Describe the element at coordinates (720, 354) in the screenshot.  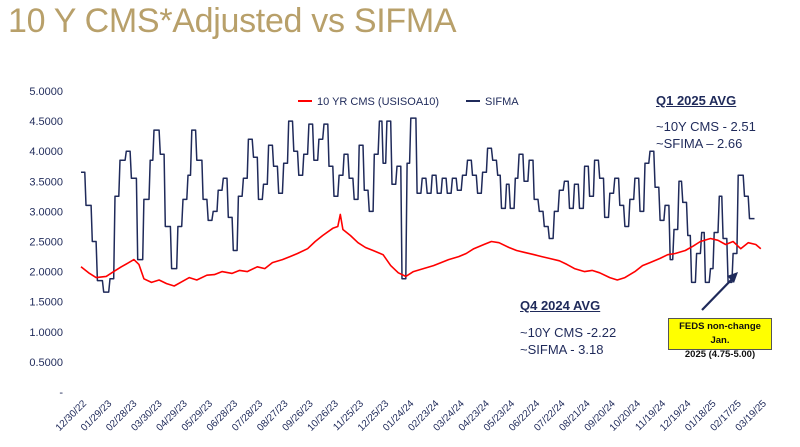
I see `callout-line-2: 2025 (4.75-5.00)` at that location.